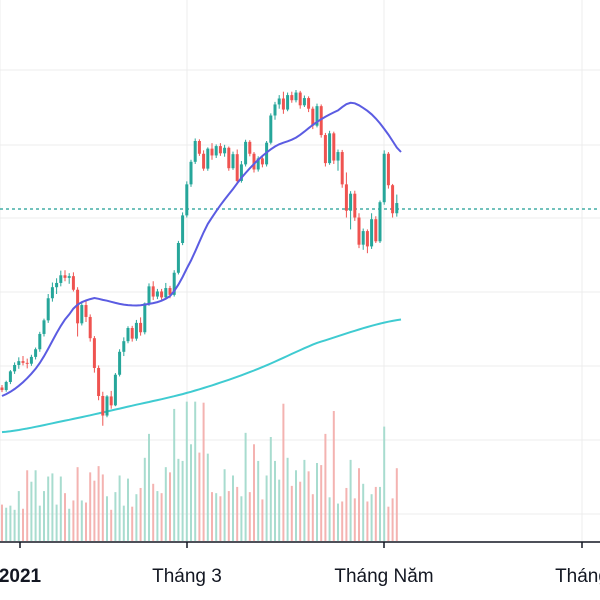 This screenshot has width=600, height=600. Describe the element at coordinates (187, 576) in the screenshot. I see `x-tick-label: Tháng 3` at that location.